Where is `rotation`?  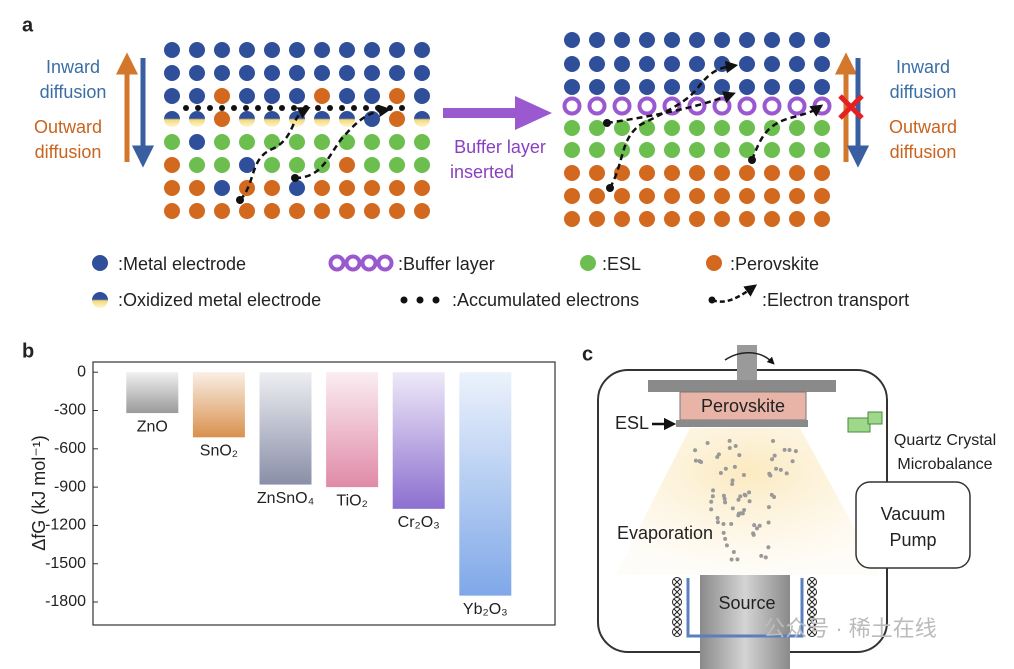 rotation is located at coordinates (749, 358).